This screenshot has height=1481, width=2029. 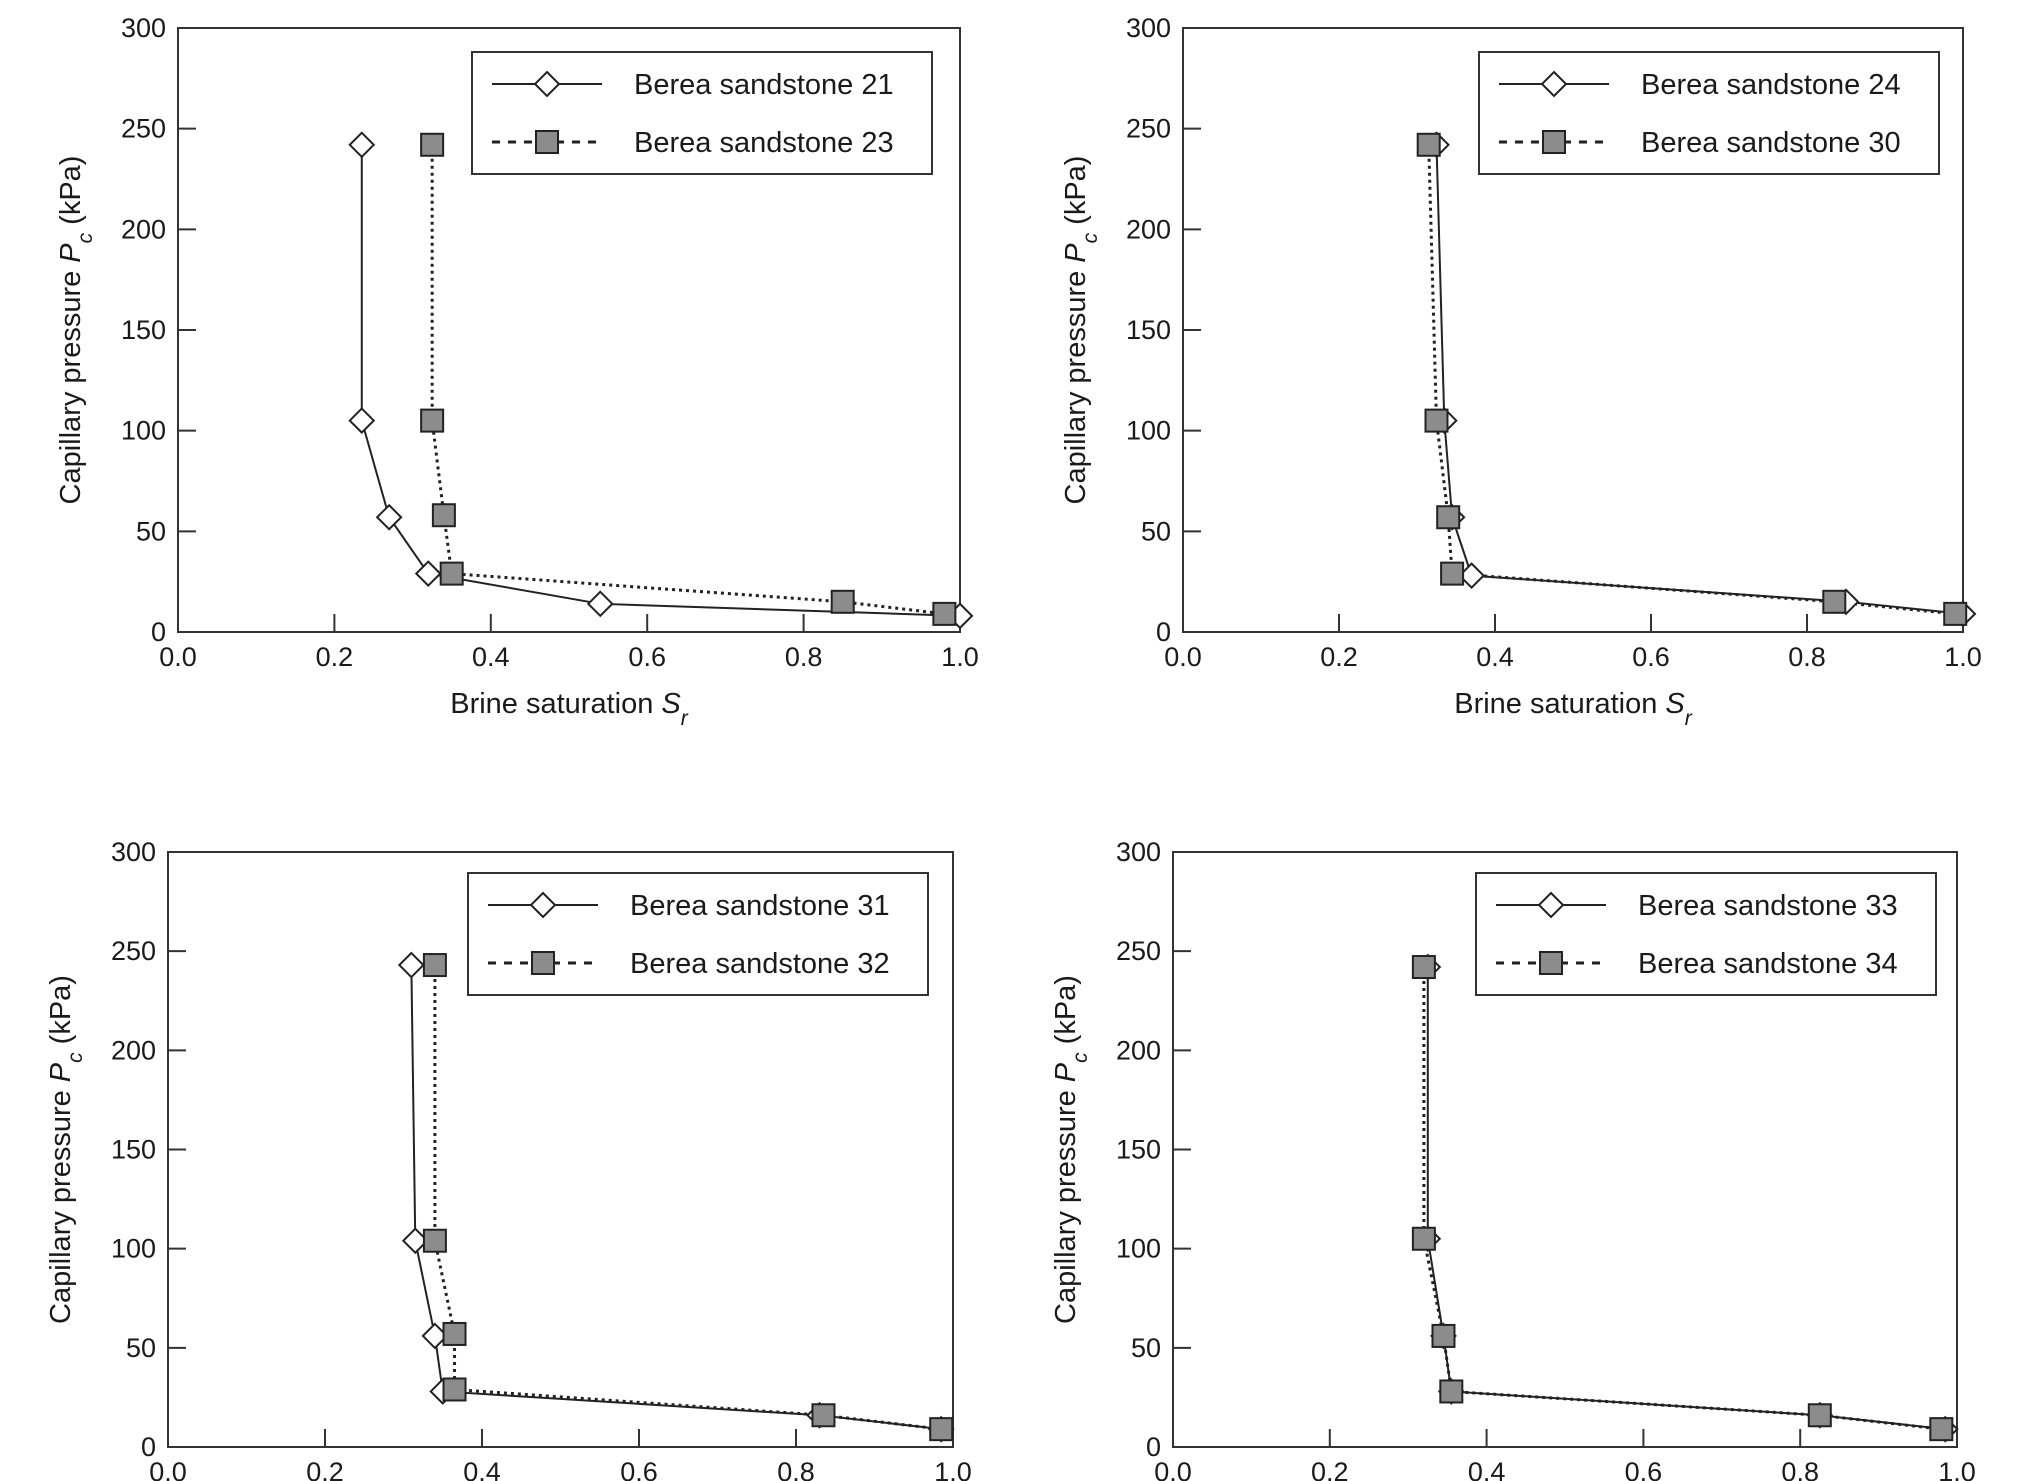 What do you see at coordinates (1768, 906) in the screenshot?
I see `legend-entry-1: Berea sandstone 33` at bounding box center [1768, 906].